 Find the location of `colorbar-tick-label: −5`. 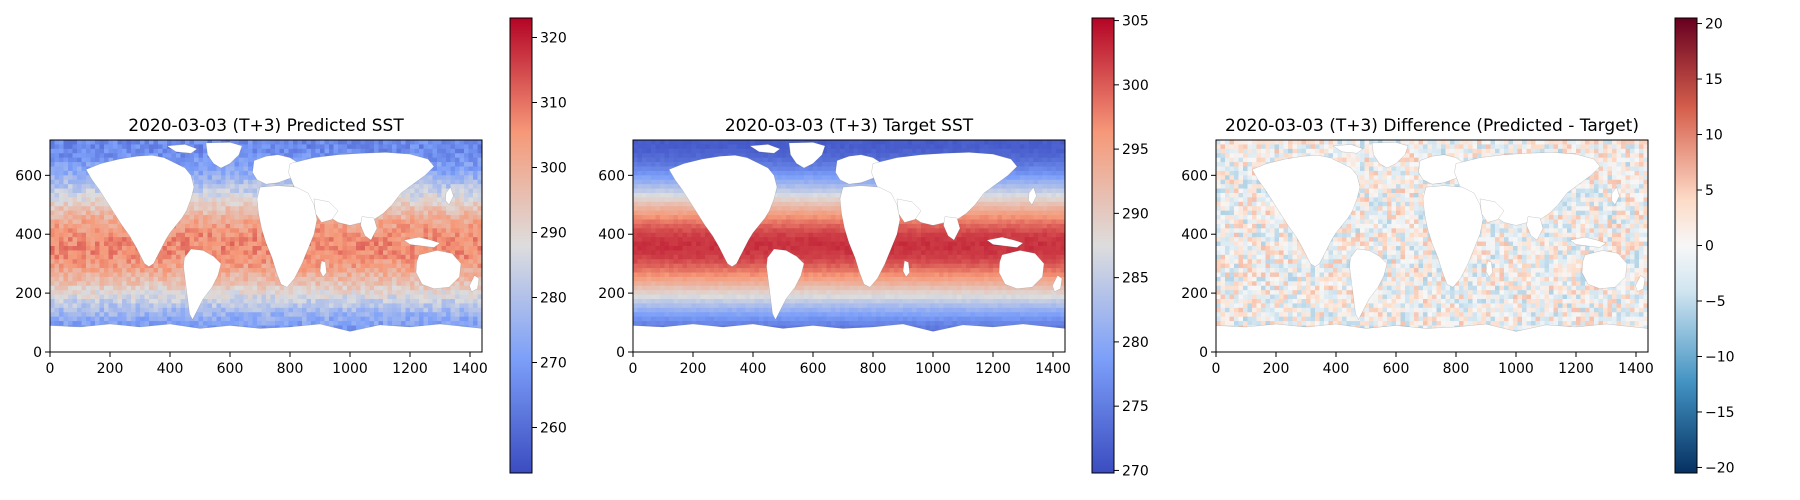

colorbar-tick-label: −5 is located at coordinates (1715, 302).